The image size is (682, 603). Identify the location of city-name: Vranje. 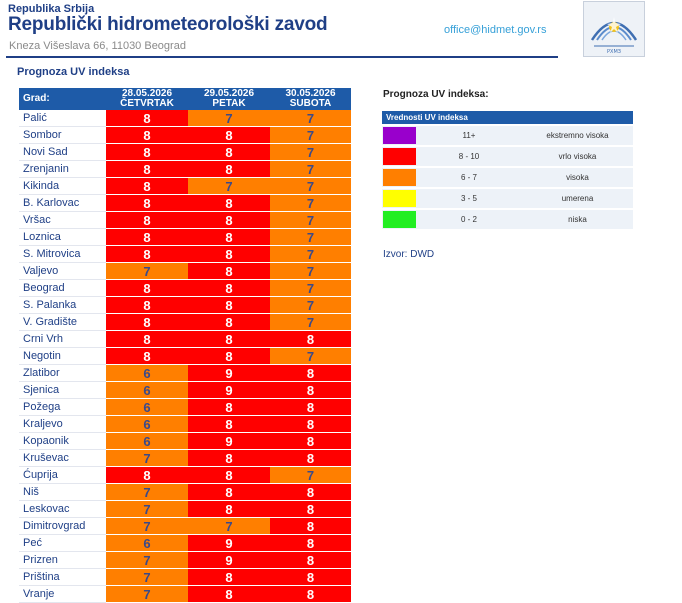
(62, 594).